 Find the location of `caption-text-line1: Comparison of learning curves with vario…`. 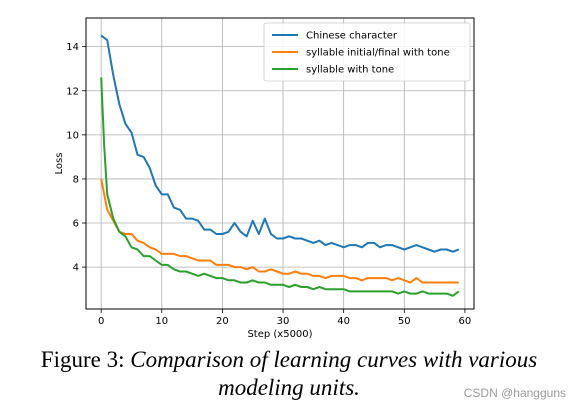

caption-text-line1: Comparison of learning curves with vario… is located at coordinates (334, 359).